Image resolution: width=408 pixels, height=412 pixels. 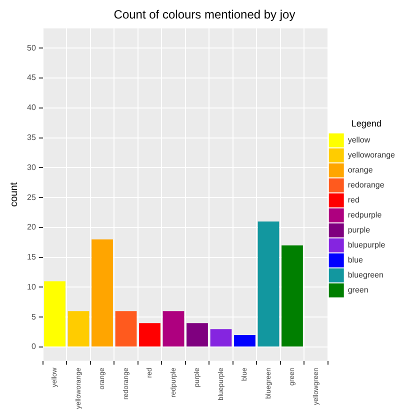 What do you see at coordinates (365, 215) in the screenshot?
I see `legend-label: redpurple` at bounding box center [365, 215].